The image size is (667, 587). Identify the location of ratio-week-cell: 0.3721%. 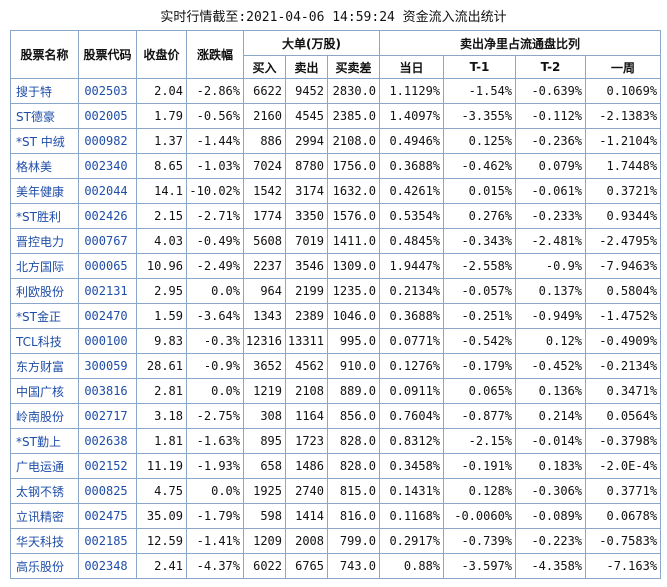
(623, 191).